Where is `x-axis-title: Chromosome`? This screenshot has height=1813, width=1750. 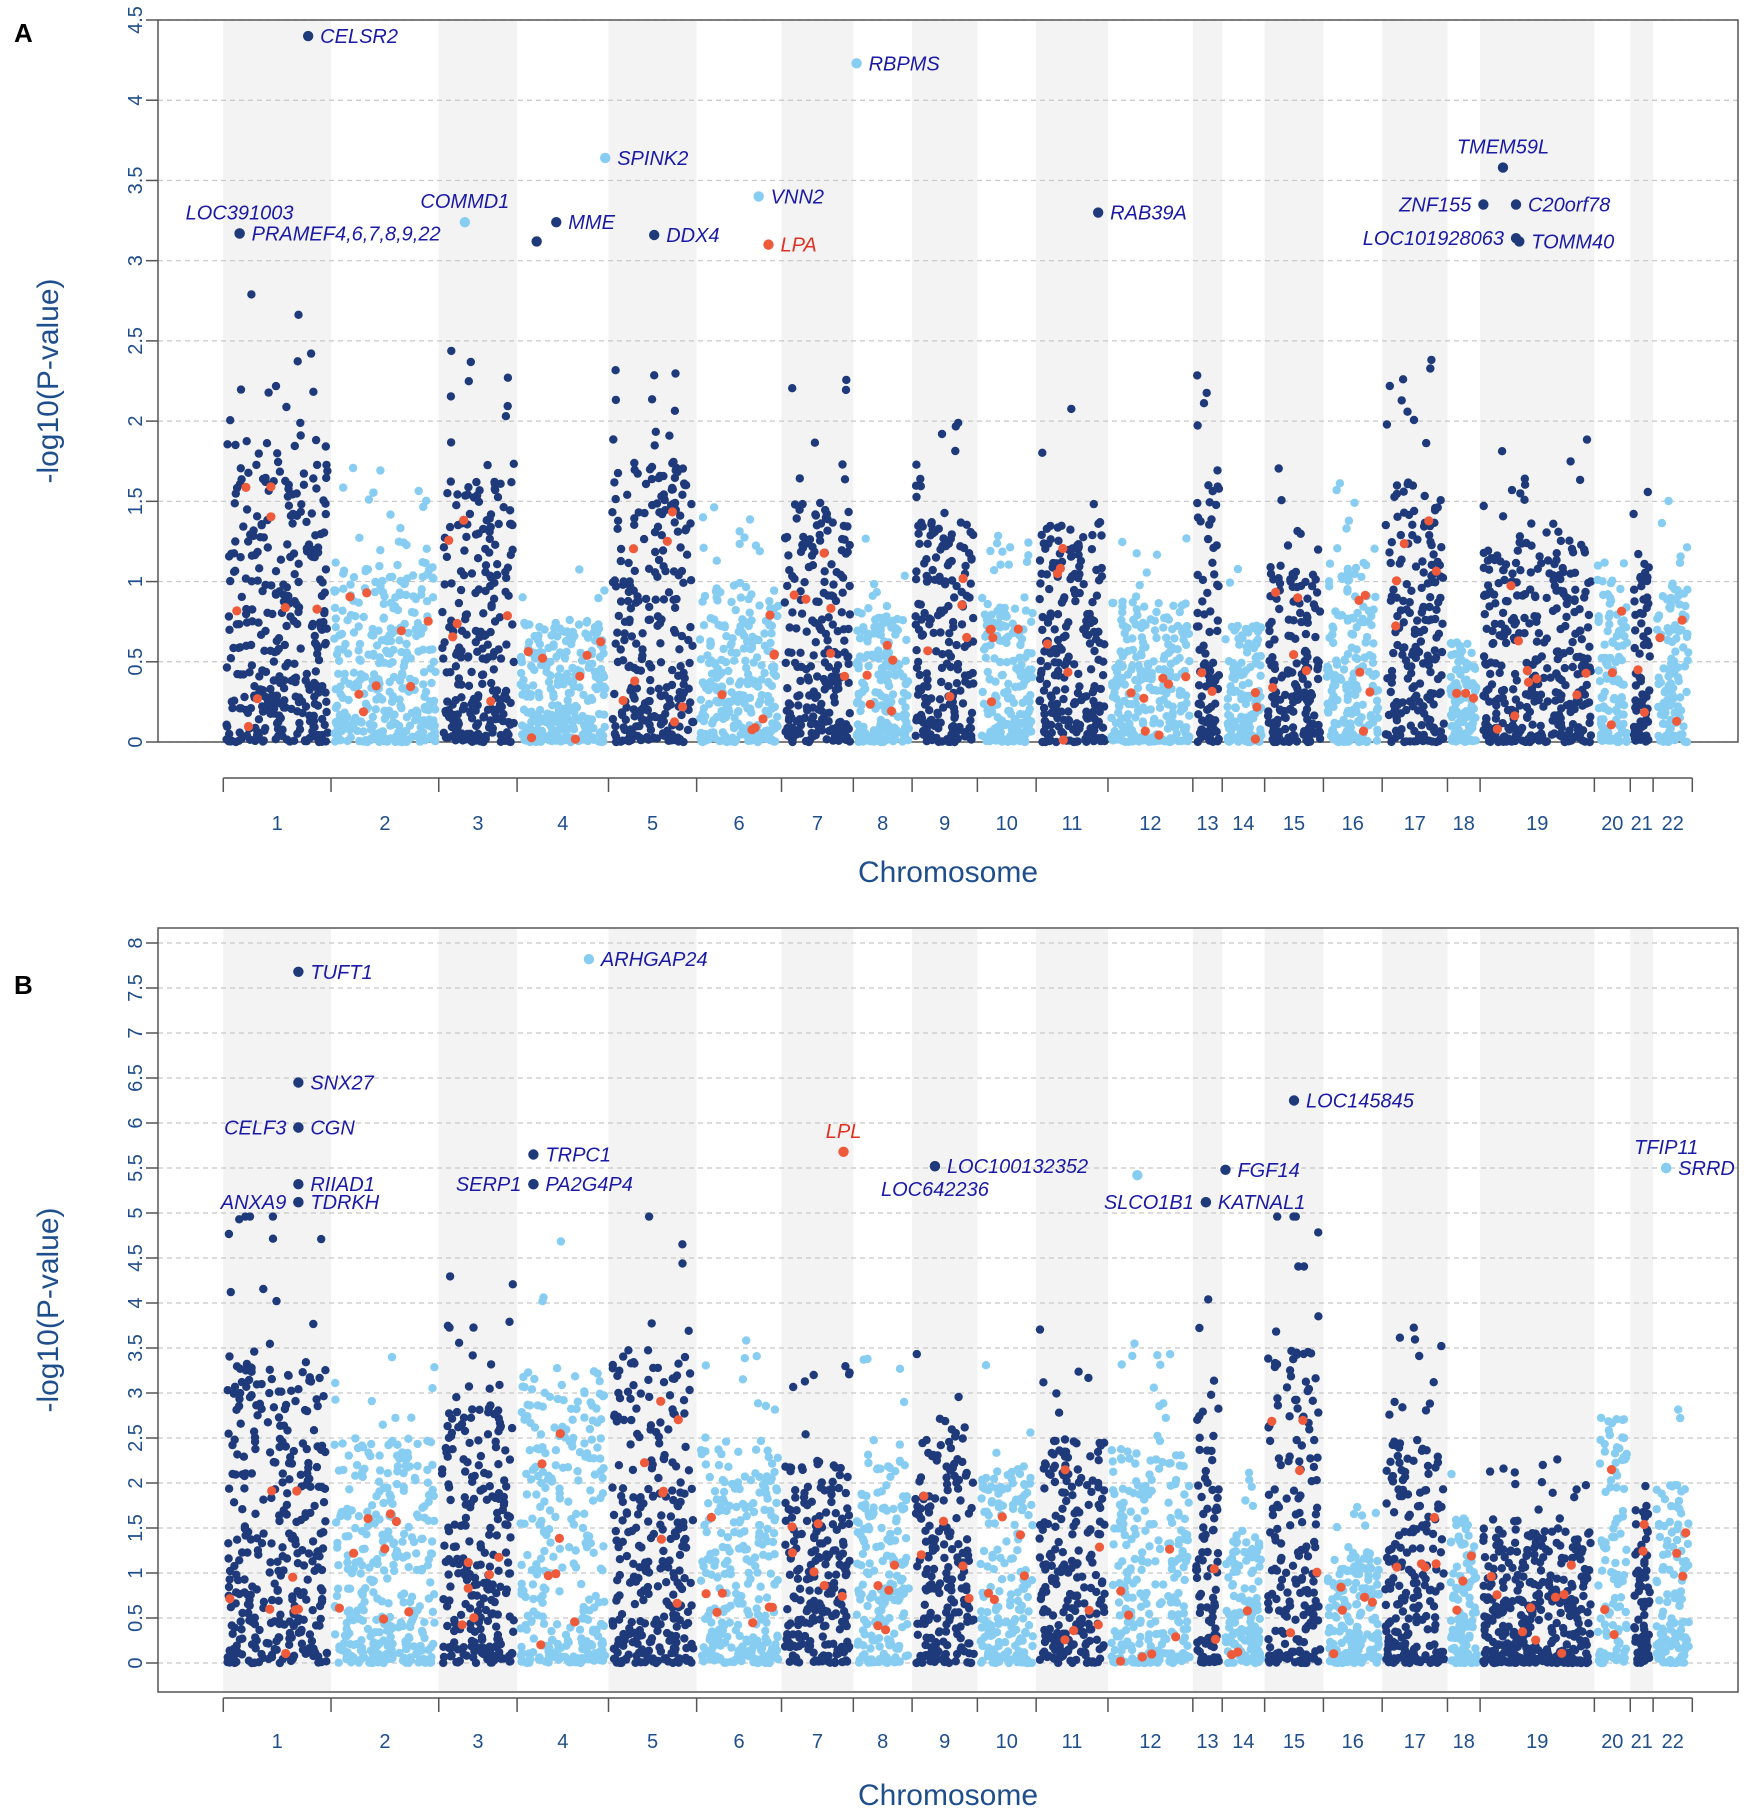
x-axis-title: Chromosome is located at coordinates (948, 872).